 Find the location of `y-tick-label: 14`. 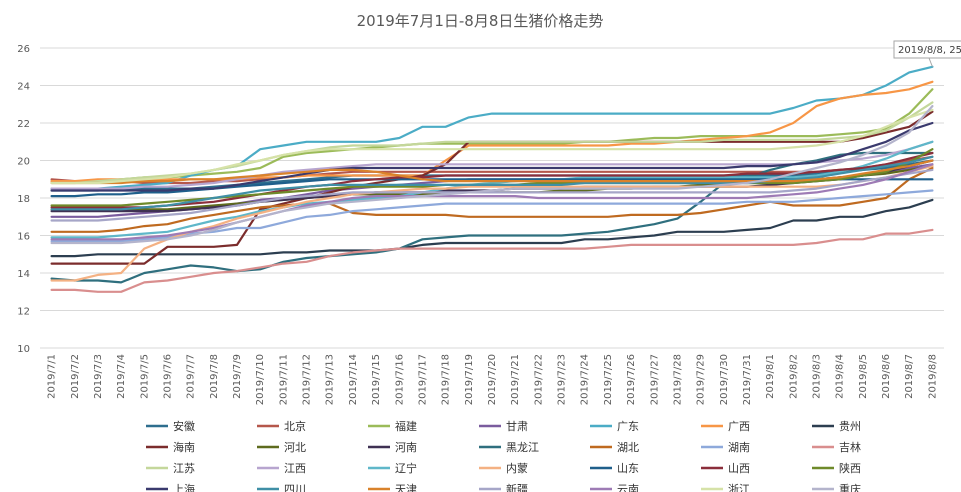

y-tick-label: 14 is located at coordinates (23, 274).